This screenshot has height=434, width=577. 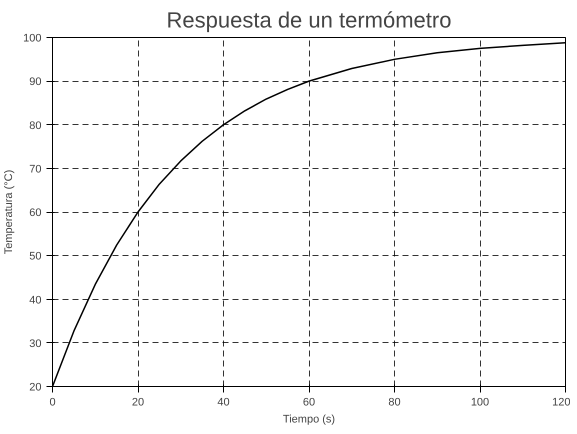 I want to click on x-tick-label: 80, so click(x=394, y=402).